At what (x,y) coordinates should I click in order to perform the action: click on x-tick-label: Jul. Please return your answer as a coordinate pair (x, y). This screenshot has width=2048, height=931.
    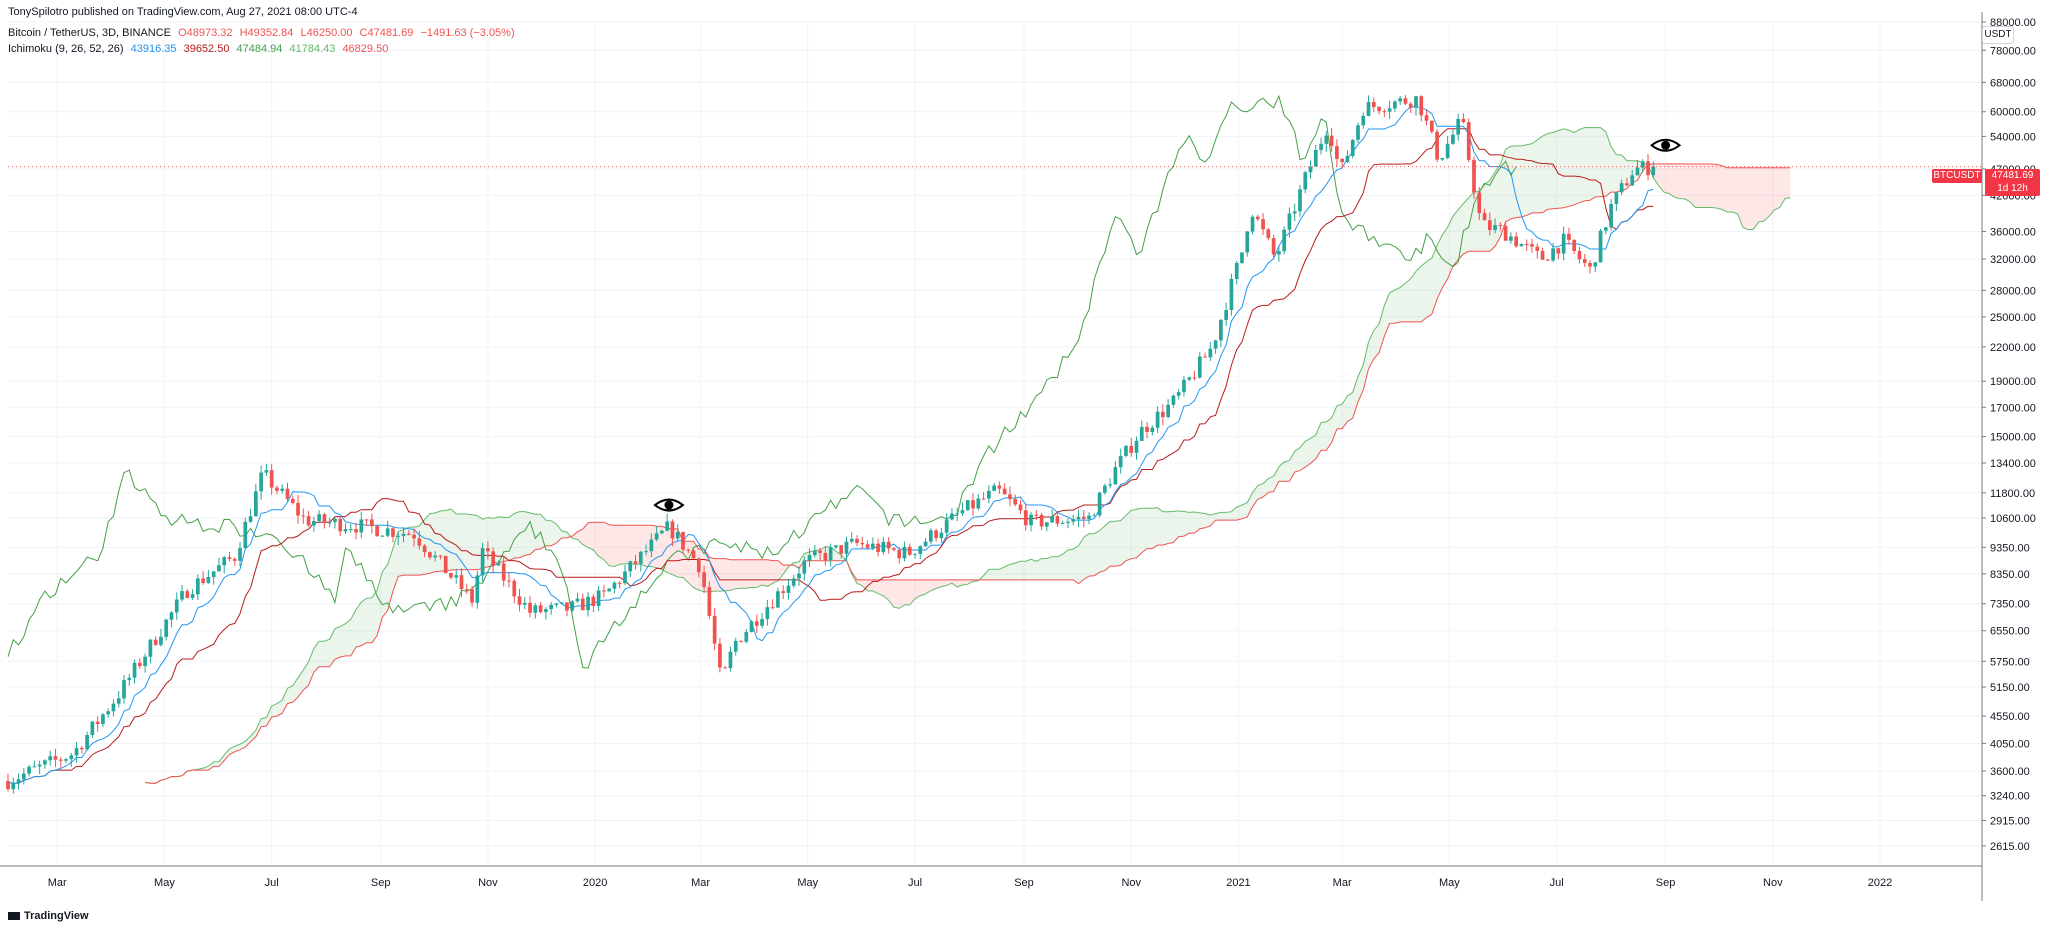
    Looking at the image, I should click on (272, 883).